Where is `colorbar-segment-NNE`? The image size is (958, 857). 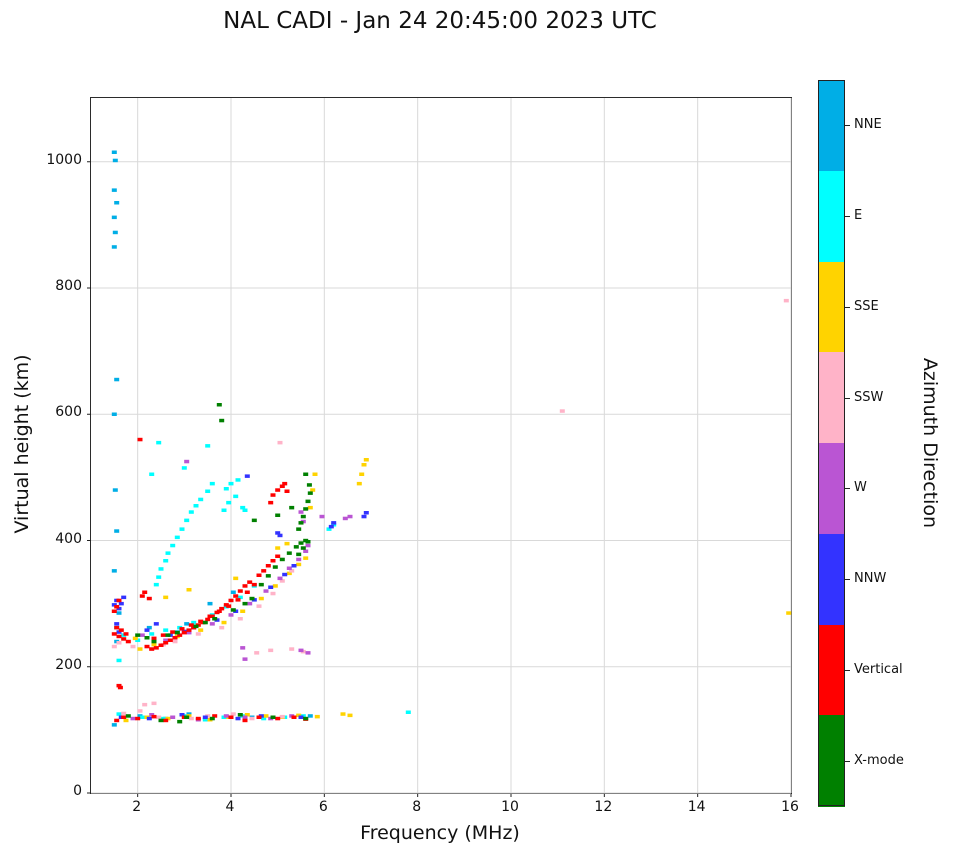 colorbar-segment-NNE is located at coordinates (831, 126).